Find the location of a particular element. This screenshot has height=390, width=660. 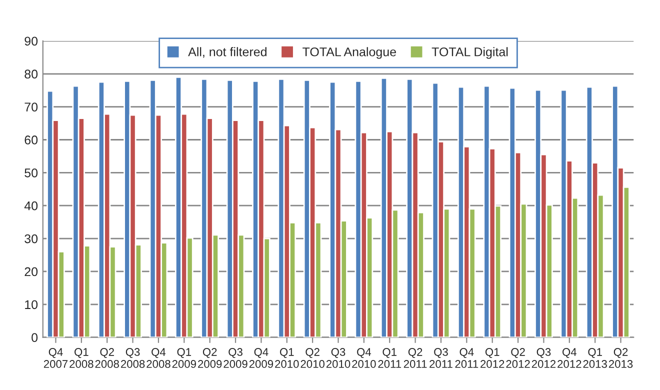

y-tick-label: 60 is located at coordinates (31, 140).